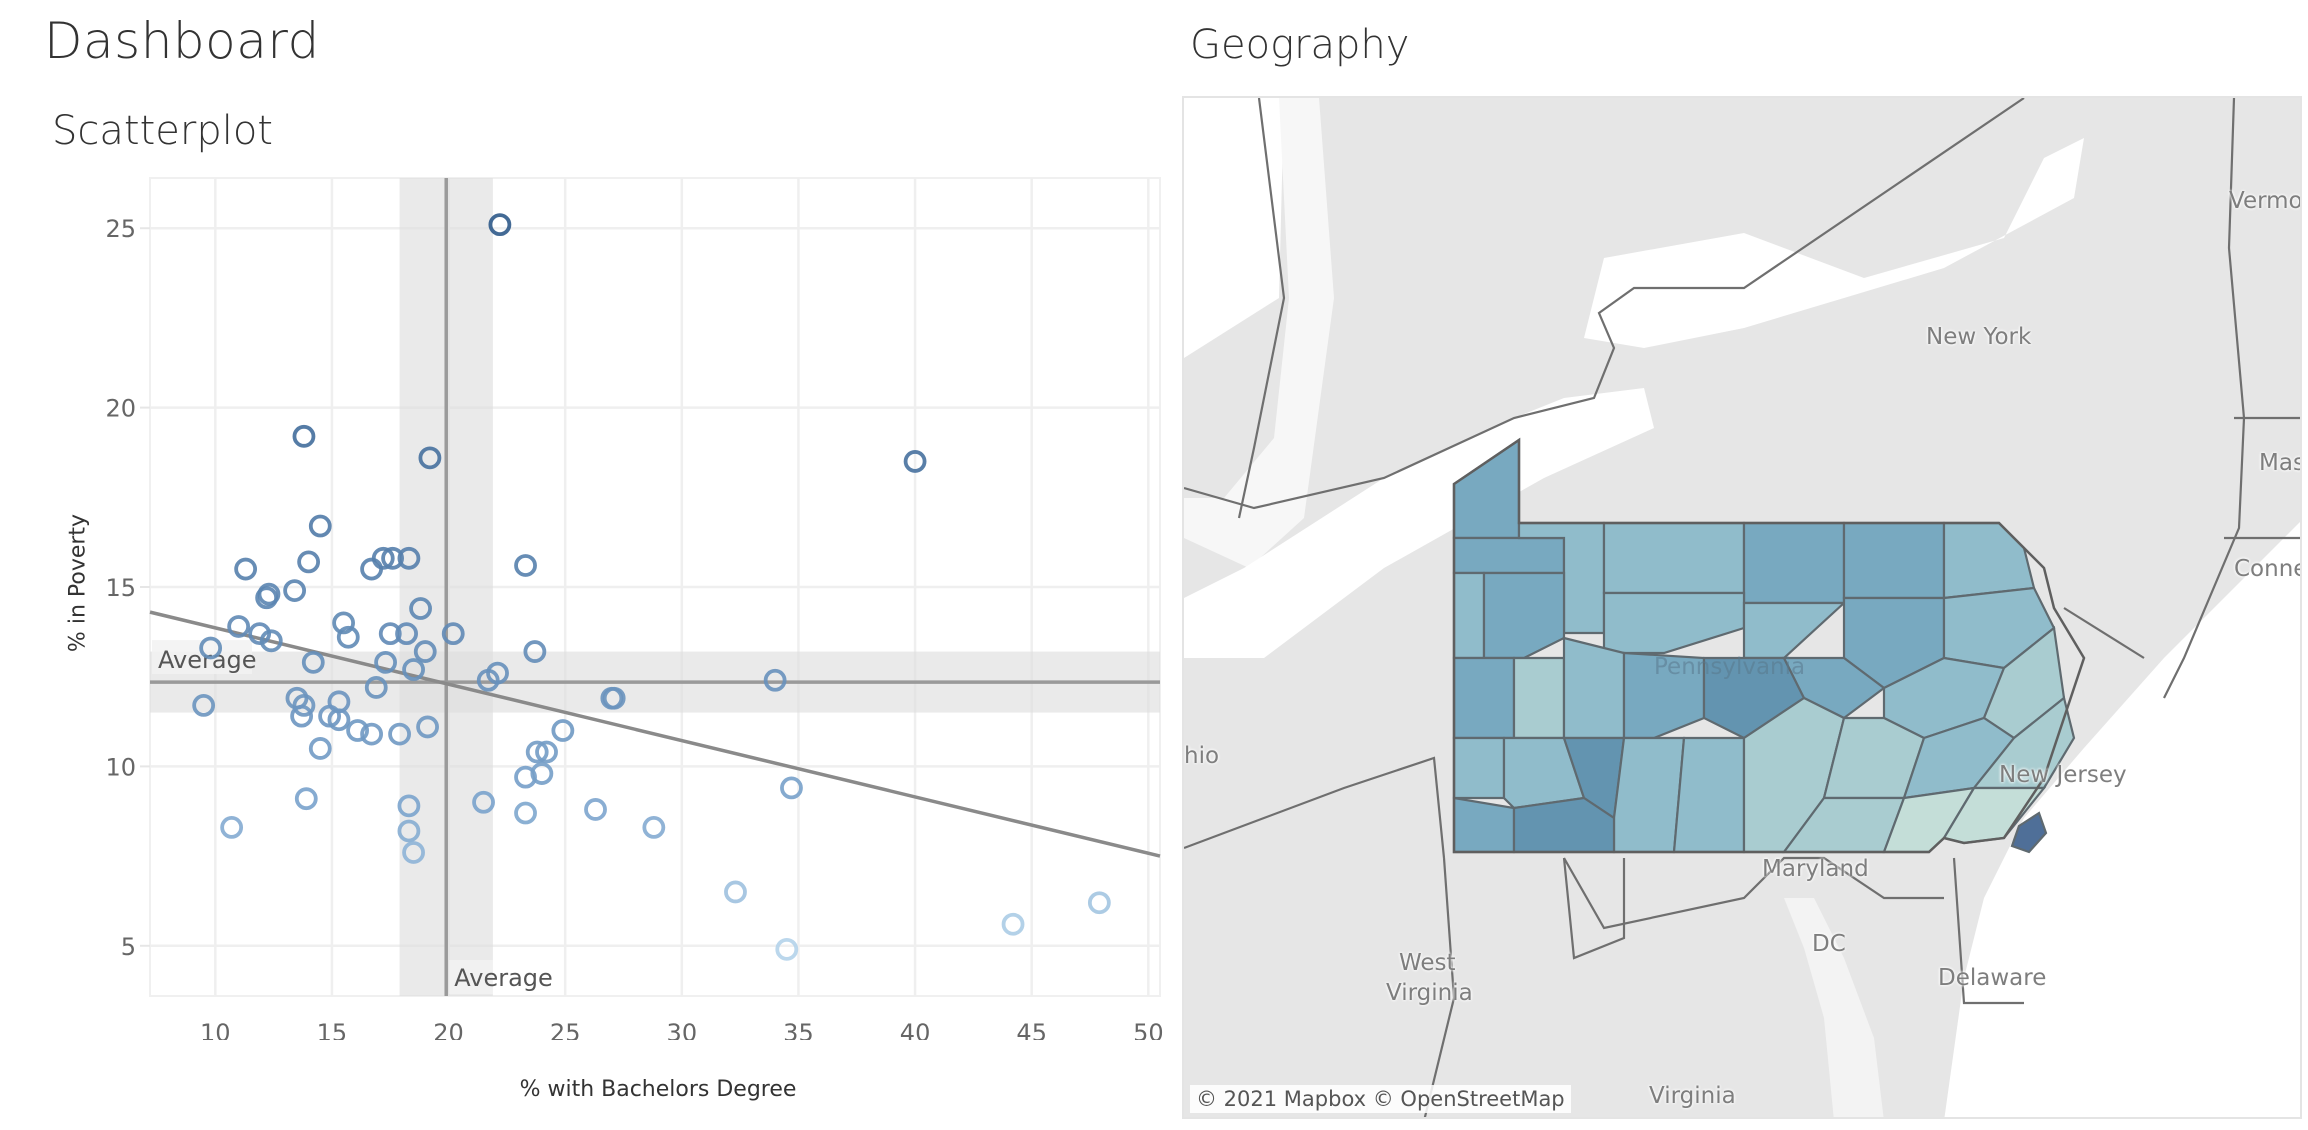  What do you see at coordinates (2267, 569) in the screenshot?
I see `map-label: Connec` at bounding box center [2267, 569].